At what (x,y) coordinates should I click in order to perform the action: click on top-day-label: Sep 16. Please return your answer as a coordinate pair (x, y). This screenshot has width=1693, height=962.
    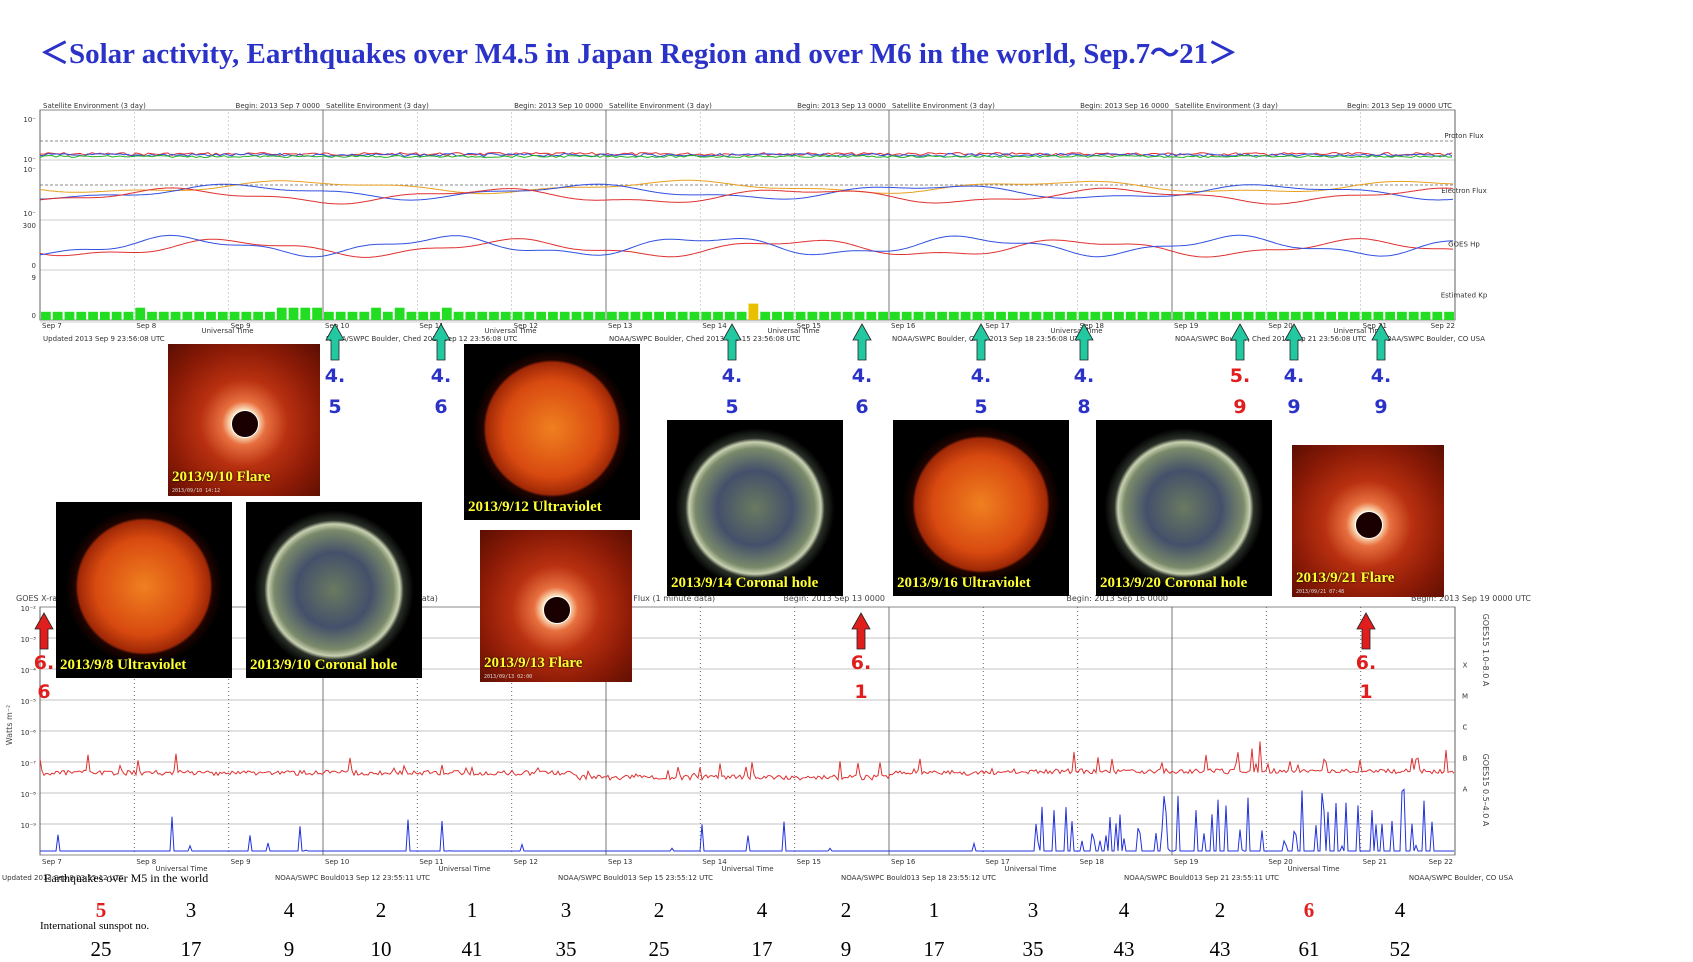
    Looking at the image, I should click on (903, 326).